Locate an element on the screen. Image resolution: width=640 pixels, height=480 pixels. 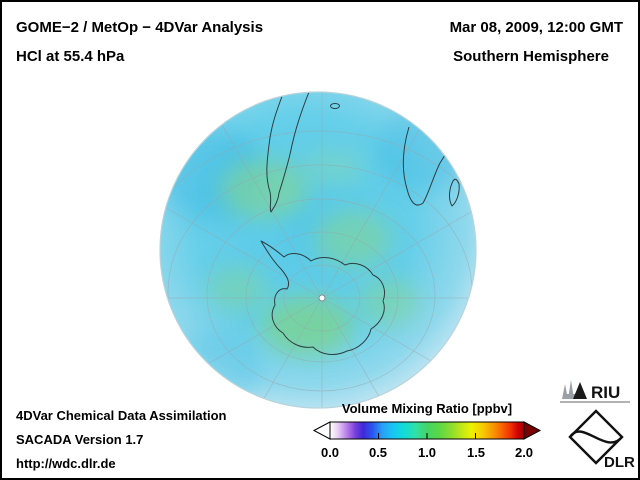
wdc-url-label: http://wdc.dlr.de is located at coordinates (66, 463).